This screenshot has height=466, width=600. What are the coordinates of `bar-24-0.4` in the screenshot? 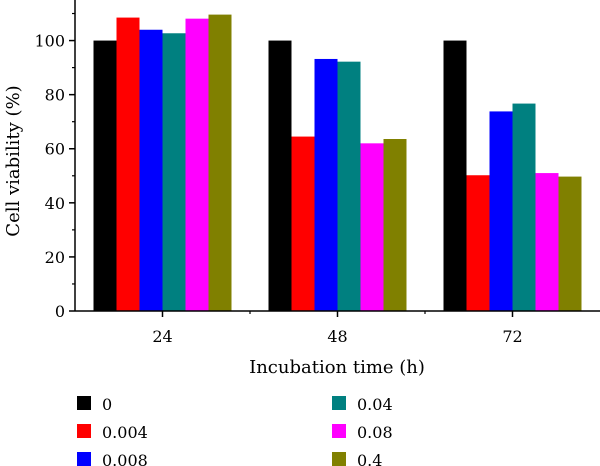 It's located at (220, 162).